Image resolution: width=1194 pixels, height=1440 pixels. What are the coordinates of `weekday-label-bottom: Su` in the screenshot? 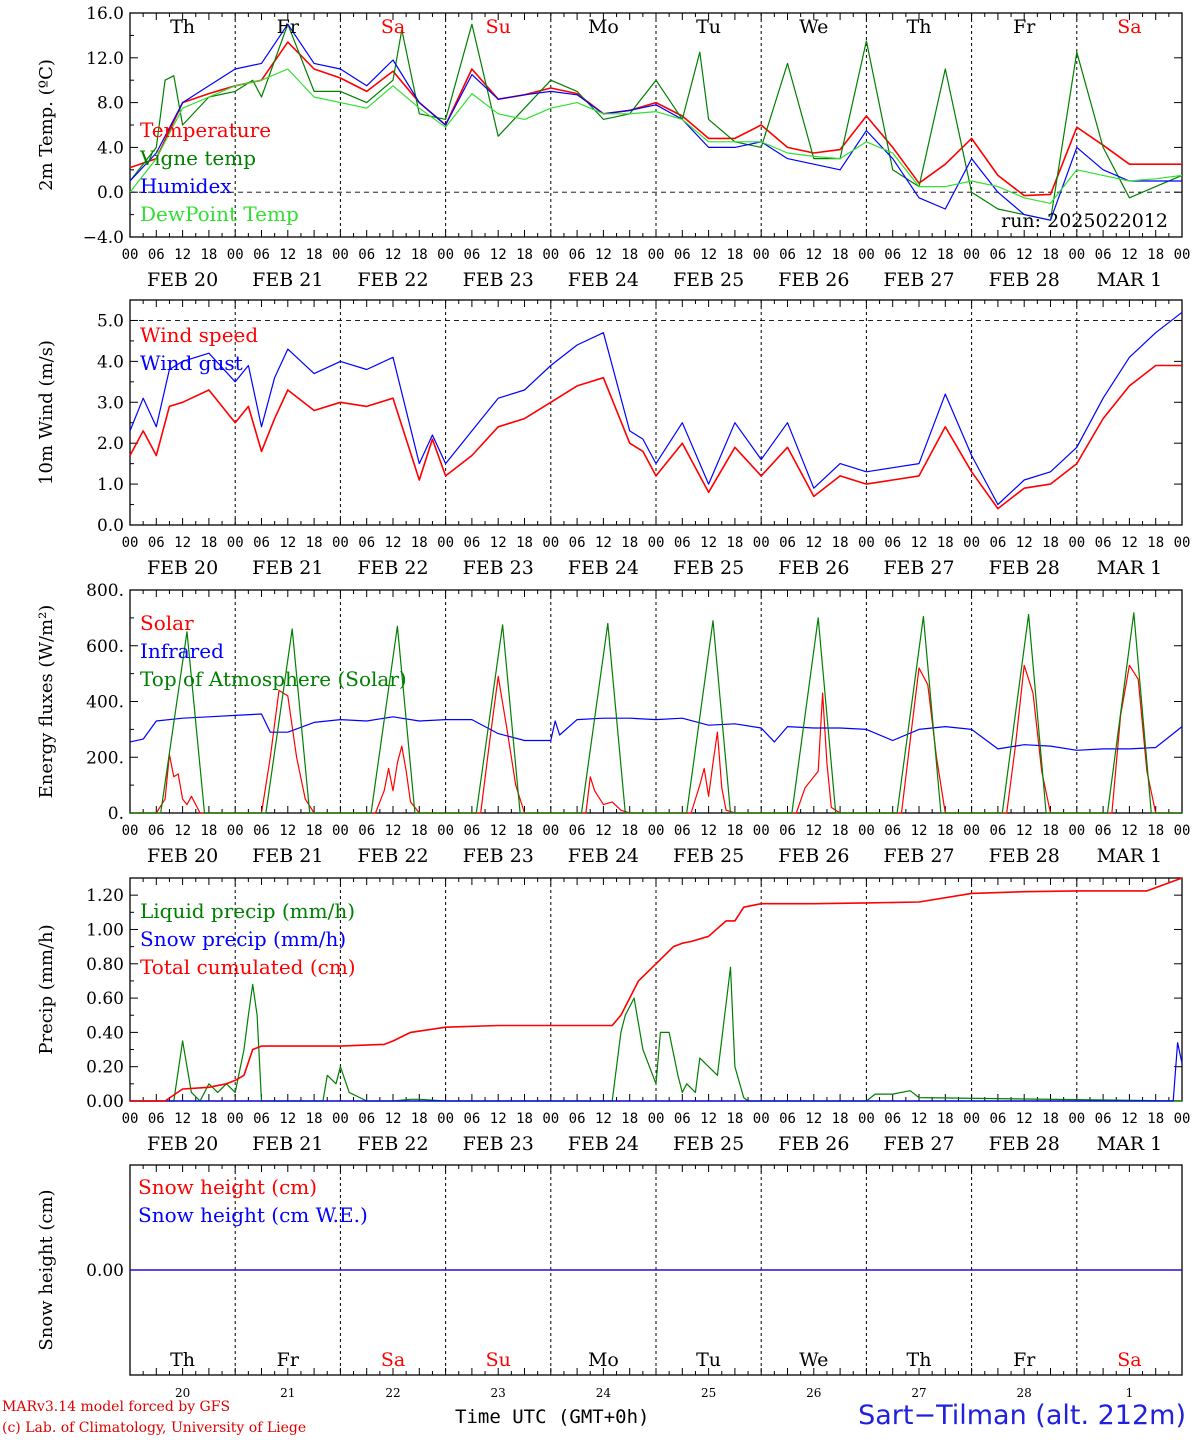 It's located at (498, 1360).